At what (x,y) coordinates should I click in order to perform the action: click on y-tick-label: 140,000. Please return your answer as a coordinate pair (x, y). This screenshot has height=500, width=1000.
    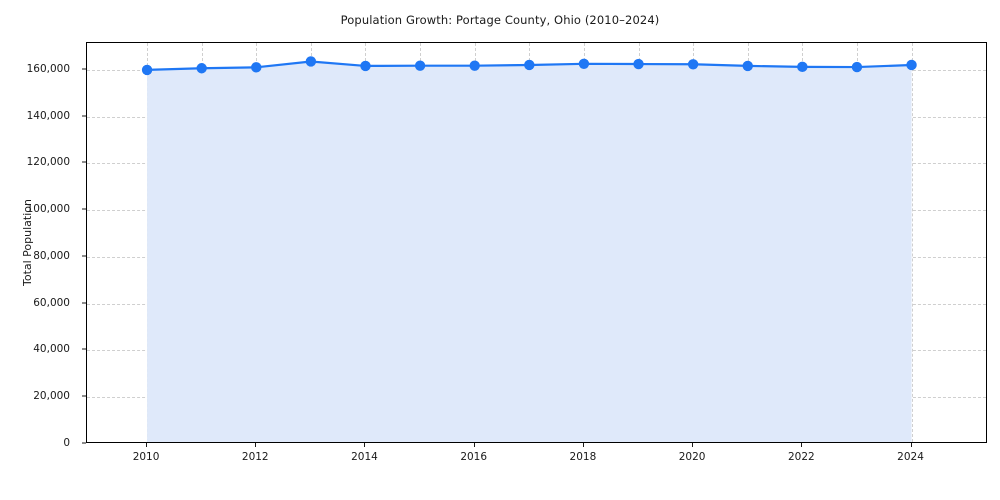
    Looking at the image, I should click on (48, 115).